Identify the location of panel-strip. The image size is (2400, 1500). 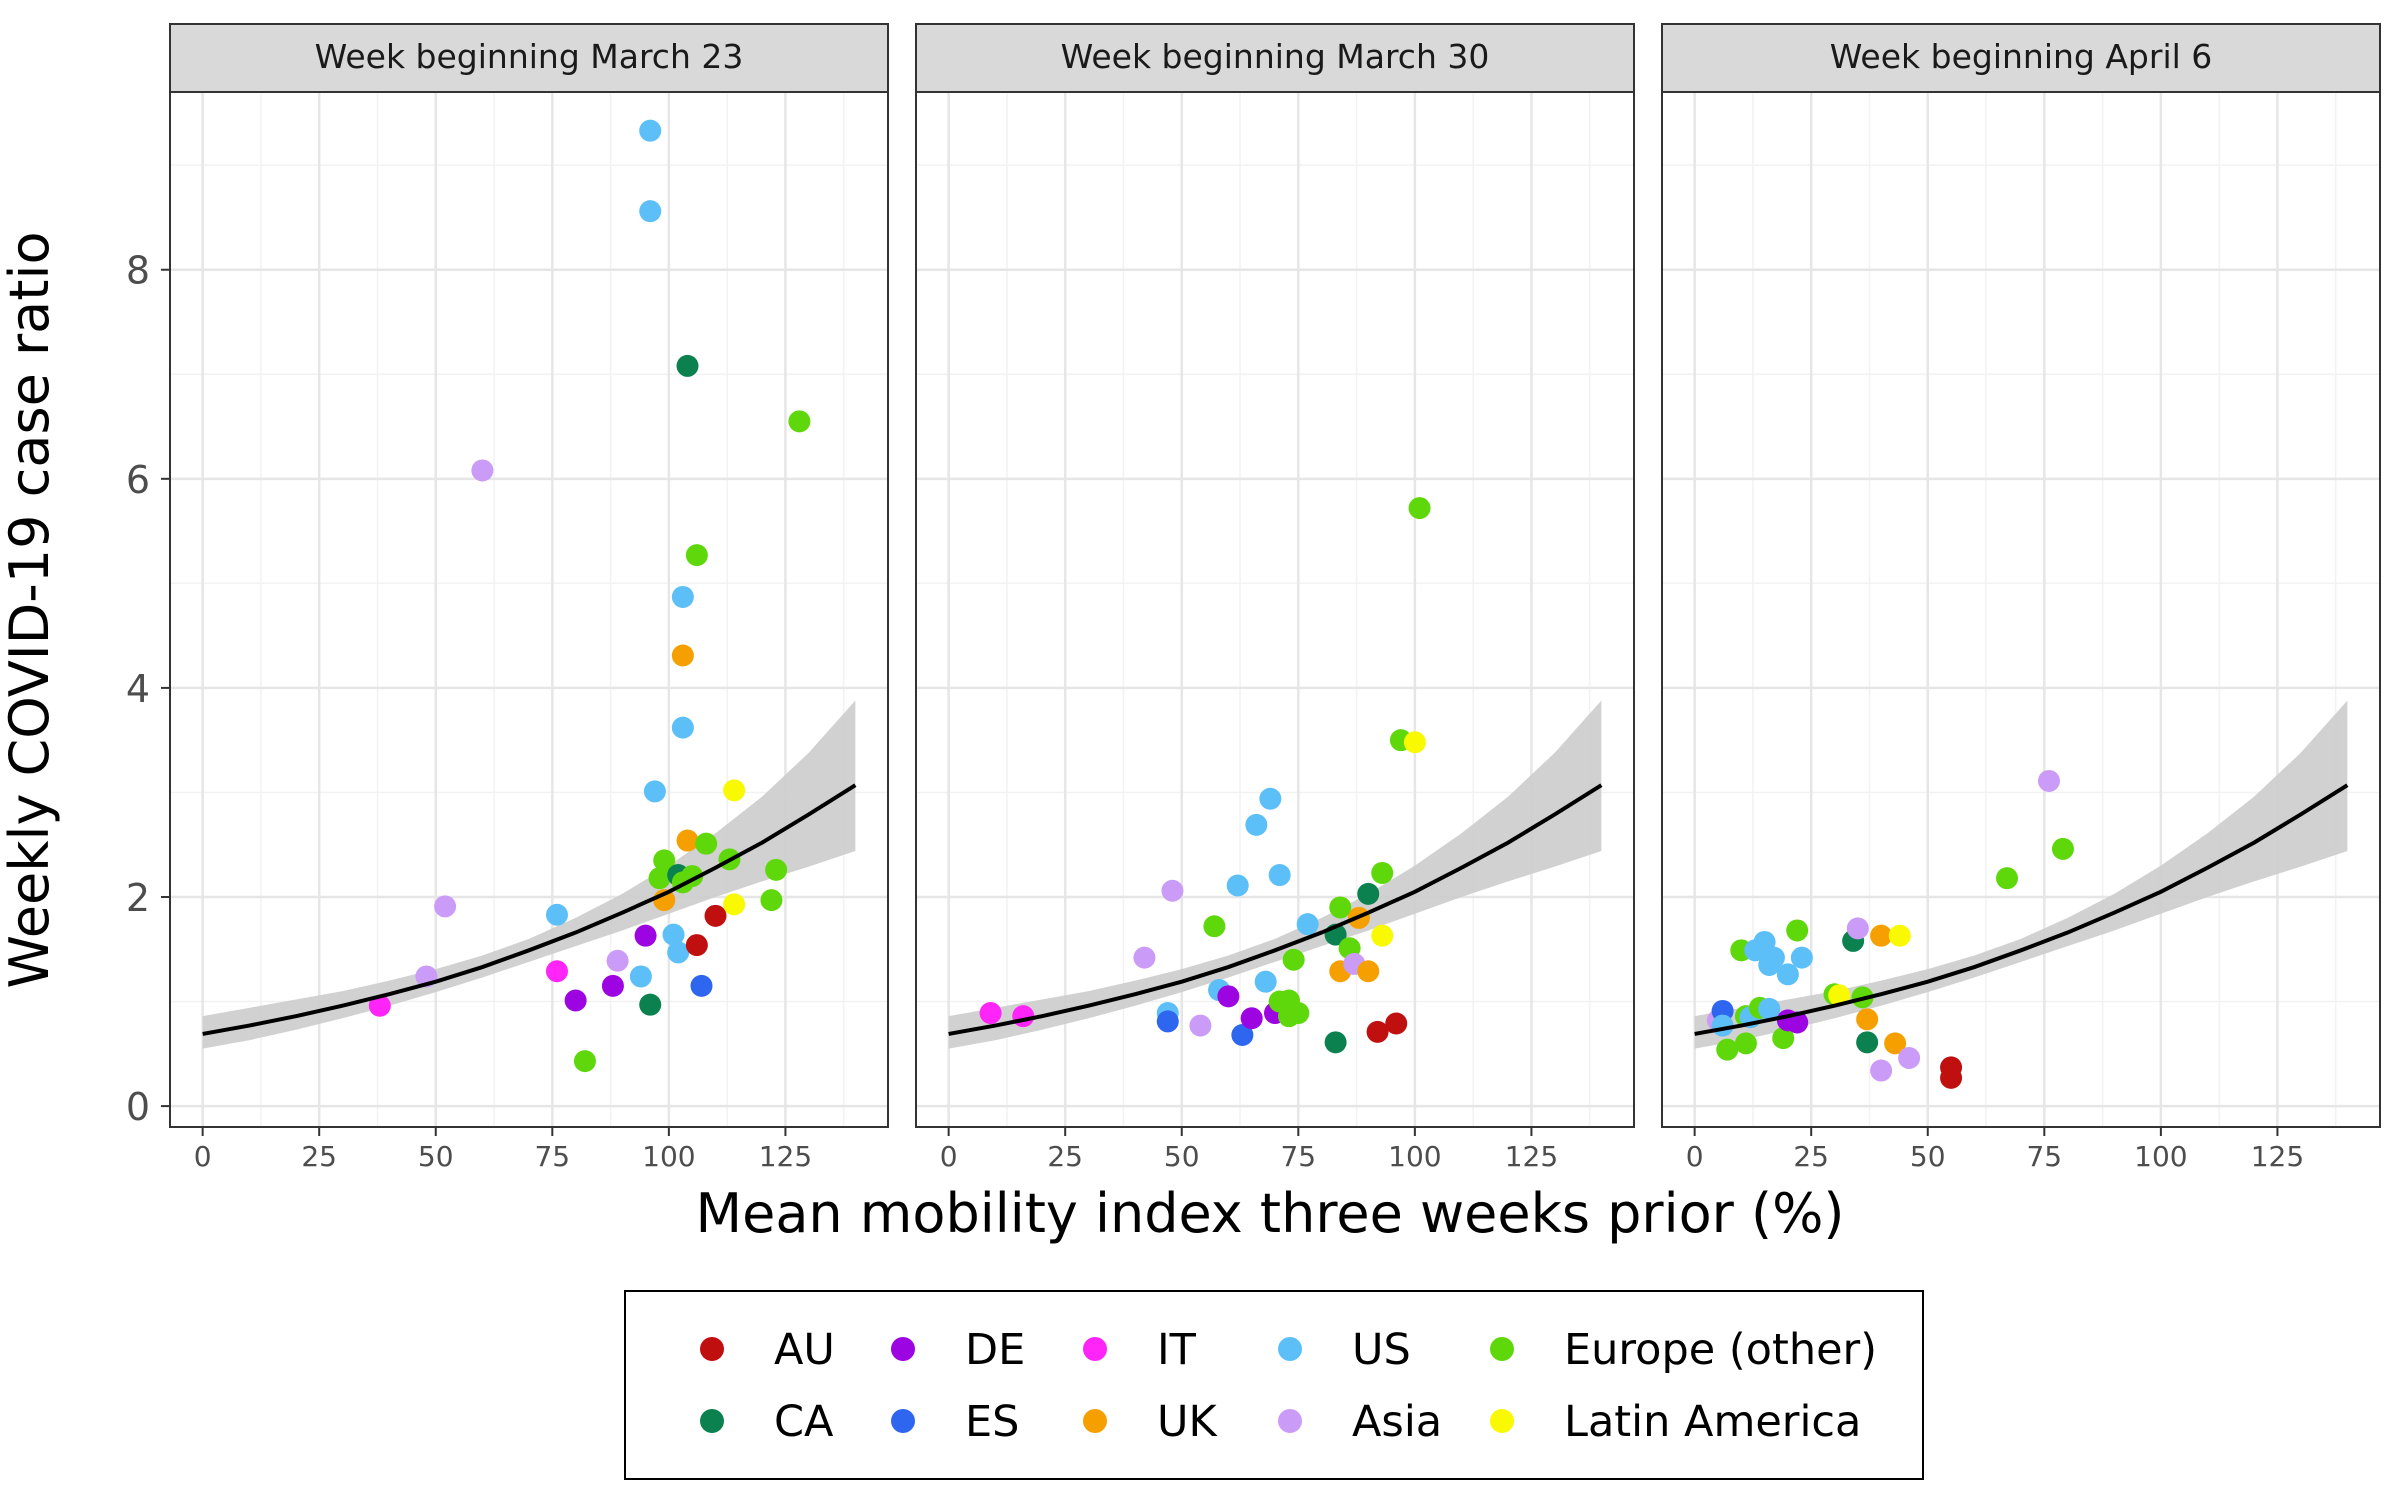
(2021, 58).